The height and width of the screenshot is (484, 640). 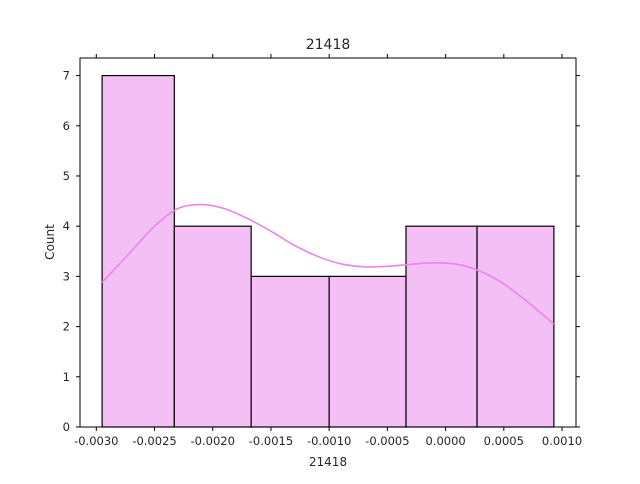 What do you see at coordinates (66, 276) in the screenshot?
I see `y-tick-label: 3` at bounding box center [66, 276].